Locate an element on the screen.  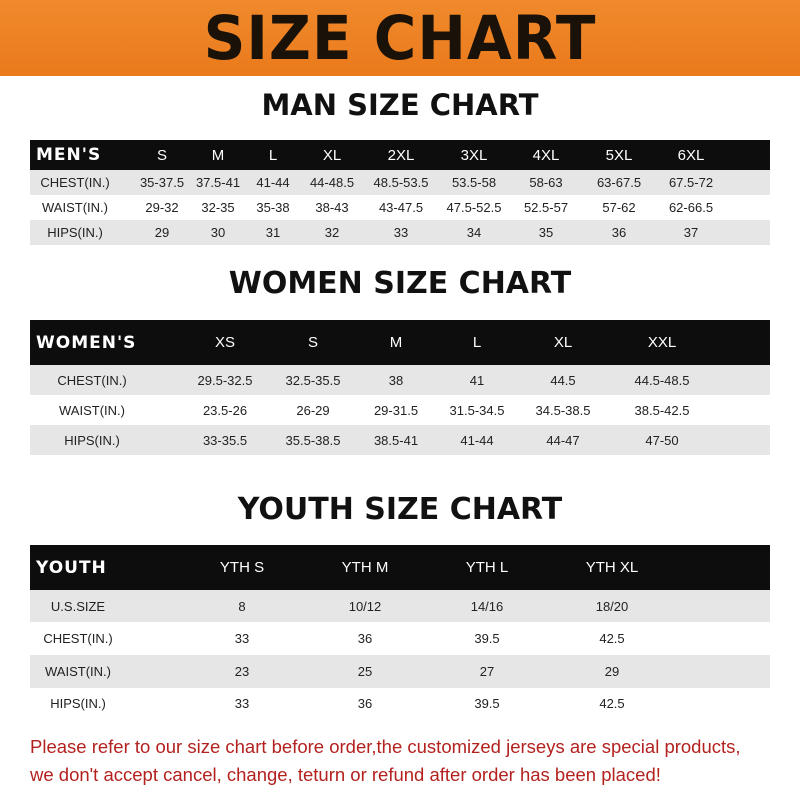
cell: 8 is located at coordinates (242, 606).